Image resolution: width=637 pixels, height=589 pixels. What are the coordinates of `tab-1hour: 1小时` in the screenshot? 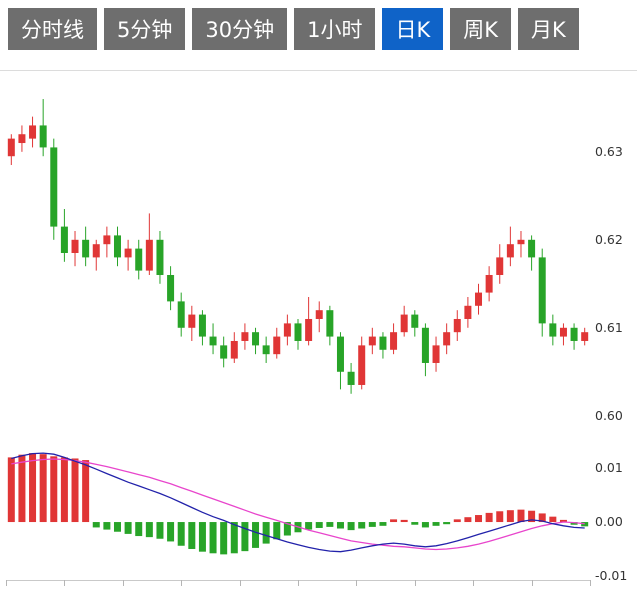 It's located at (335, 29).